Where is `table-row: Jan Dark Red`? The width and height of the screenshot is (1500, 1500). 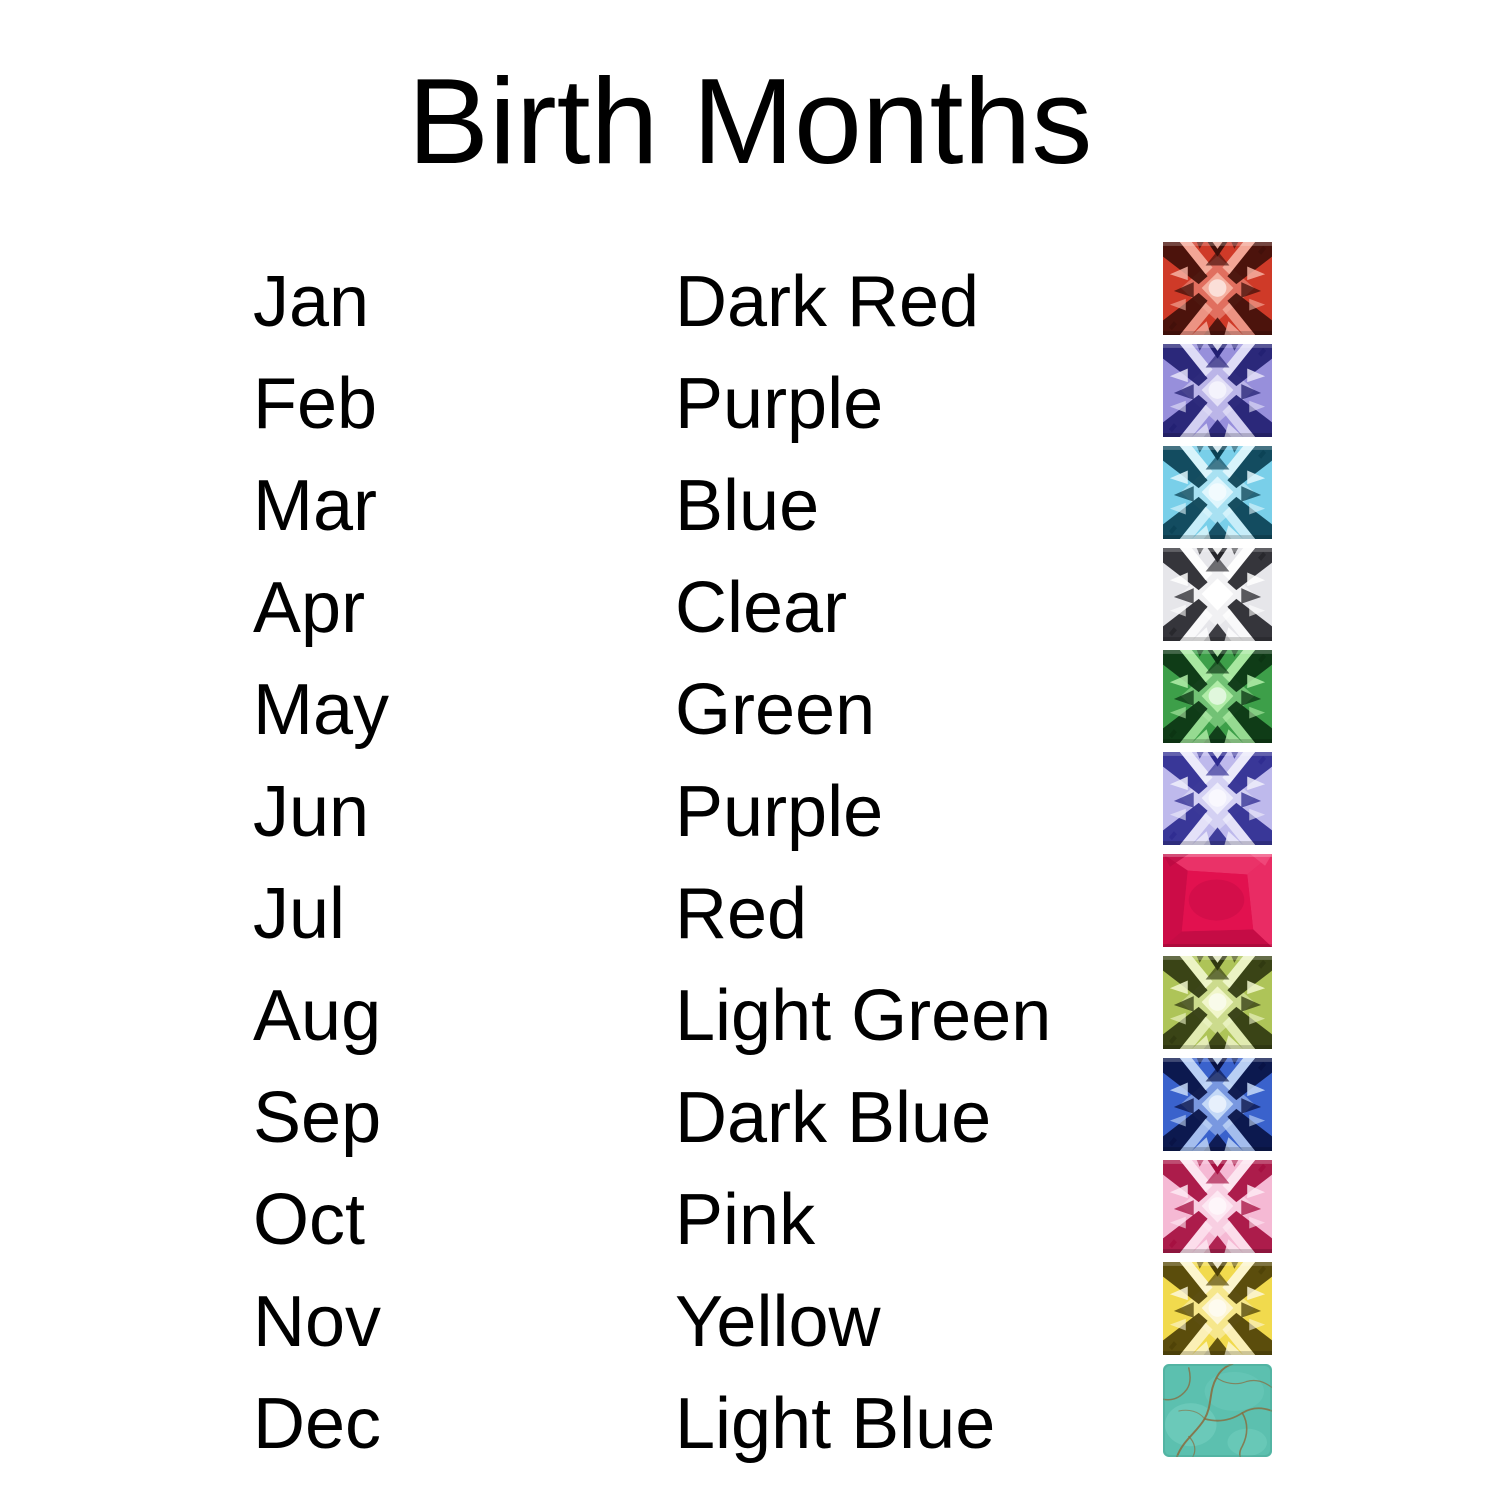
table-row: Jan Dark Red is located at coordinates (750, 297).